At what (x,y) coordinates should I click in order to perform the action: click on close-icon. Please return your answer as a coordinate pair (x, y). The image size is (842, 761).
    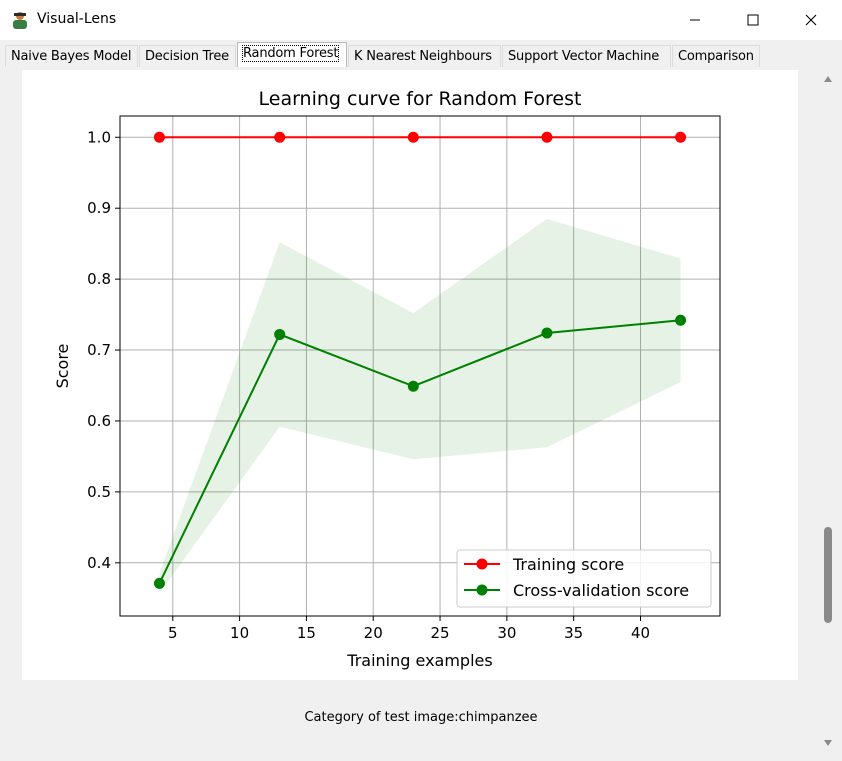
    Looking at the image, I should click on (811, 20).